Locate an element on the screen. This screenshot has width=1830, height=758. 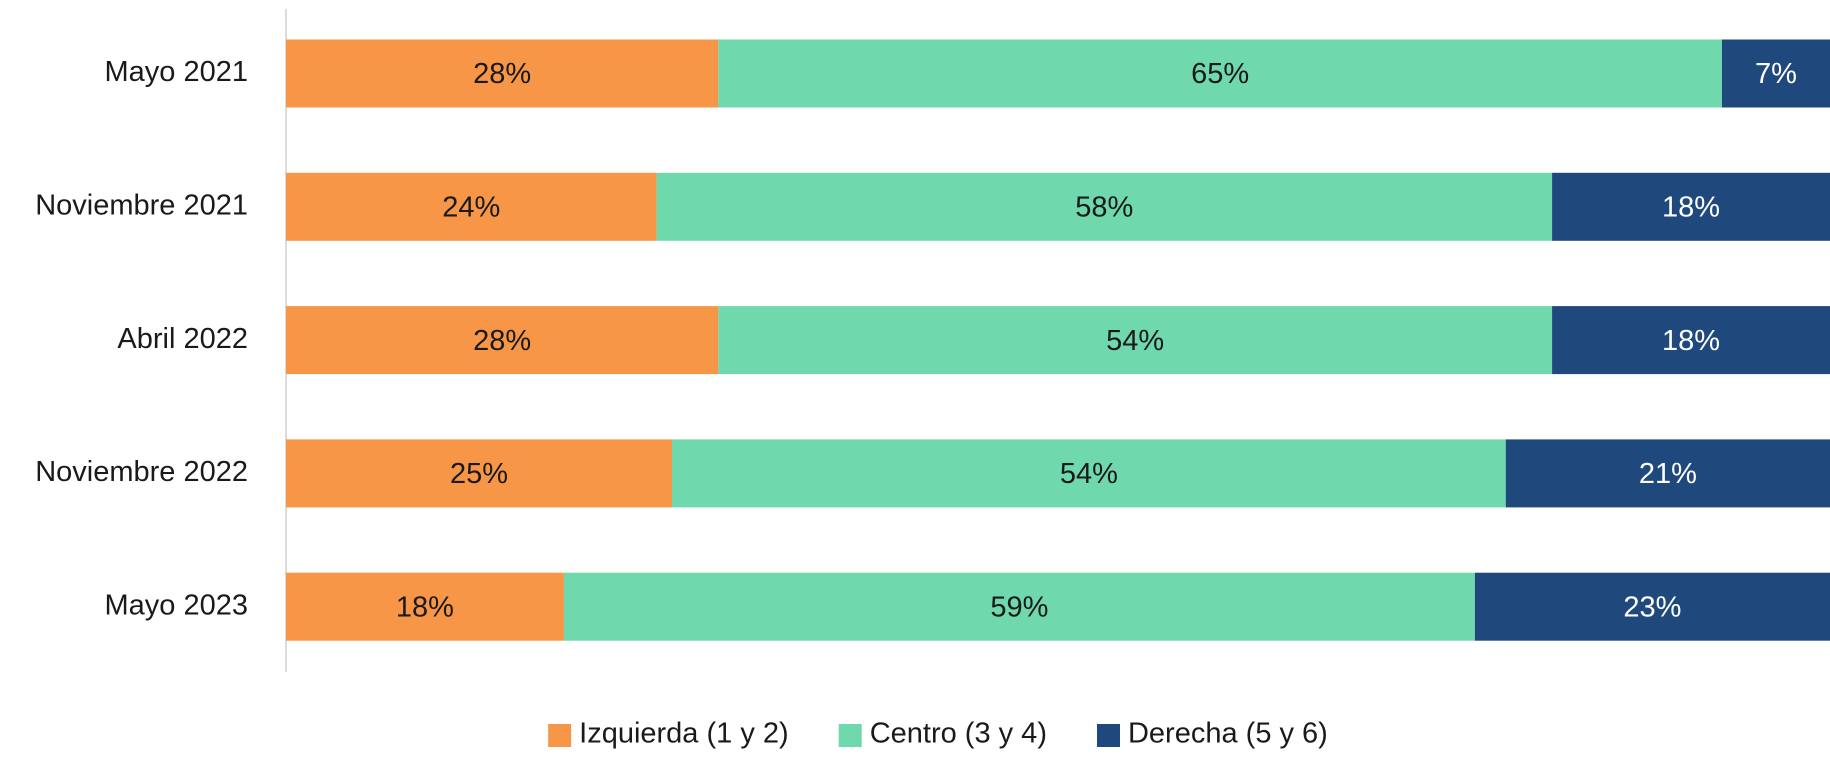
y-tick-label: Noviembre 2021 is located at coordinates (141, 205).